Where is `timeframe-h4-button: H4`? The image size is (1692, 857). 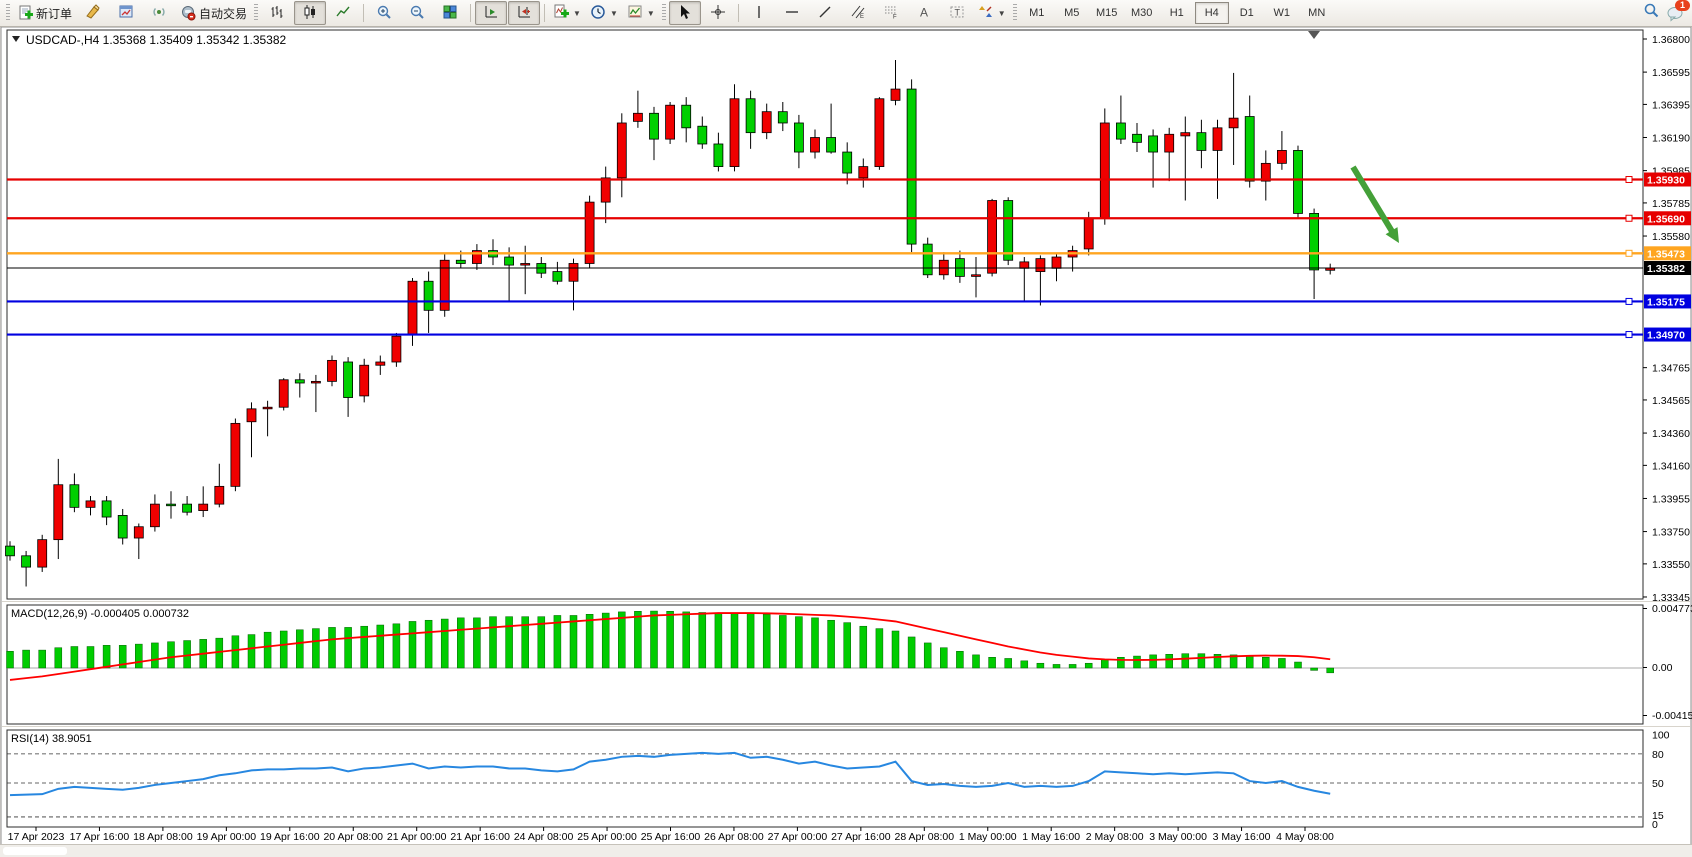 timeframe-h4-button: H4 is located at coordinates (1211, 13).